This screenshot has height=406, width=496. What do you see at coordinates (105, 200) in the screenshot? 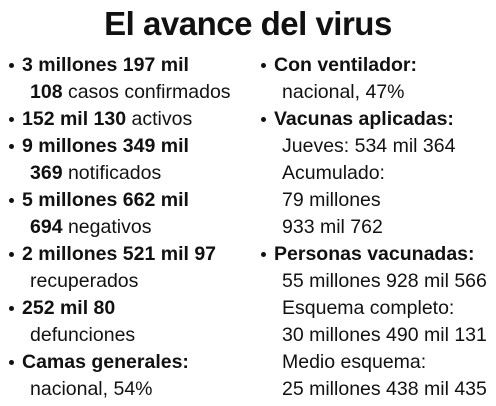
I see `stat-value: 5 millones 662 mil` at bounding box center [105, 200].